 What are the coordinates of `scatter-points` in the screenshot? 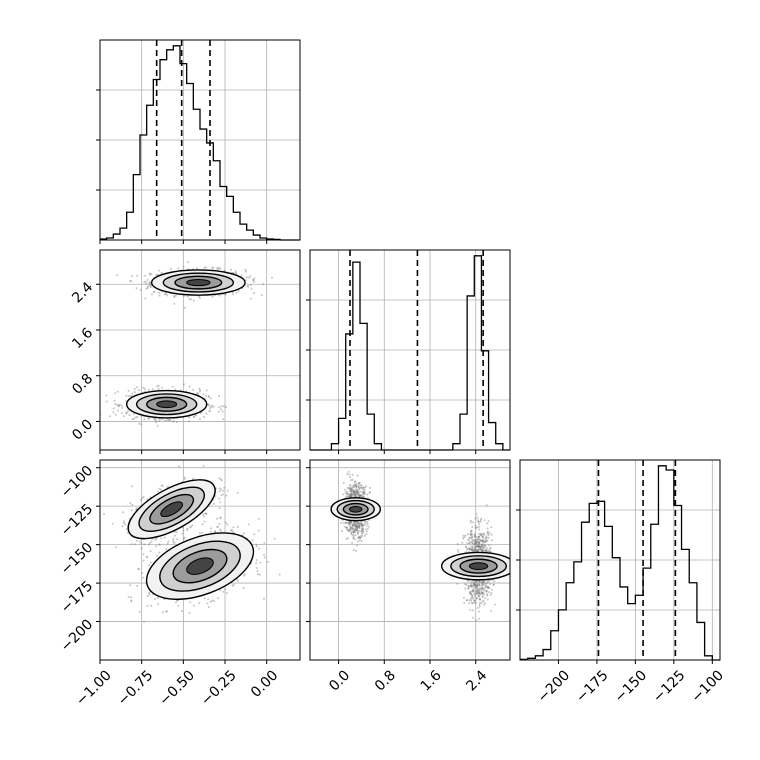 It's located at (186, 344).